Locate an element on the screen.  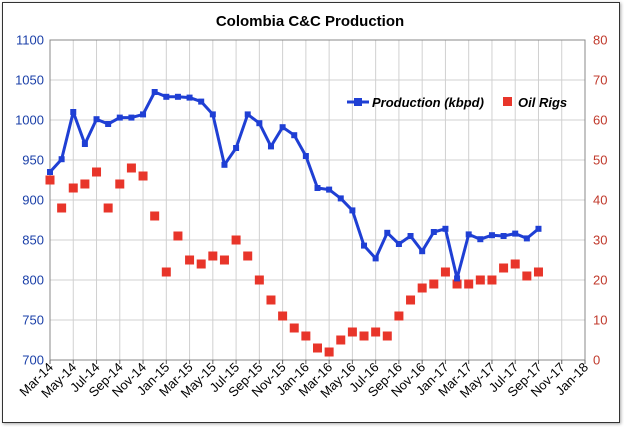
y-left-tick-label: 700 is located at coordinates (33, 360).